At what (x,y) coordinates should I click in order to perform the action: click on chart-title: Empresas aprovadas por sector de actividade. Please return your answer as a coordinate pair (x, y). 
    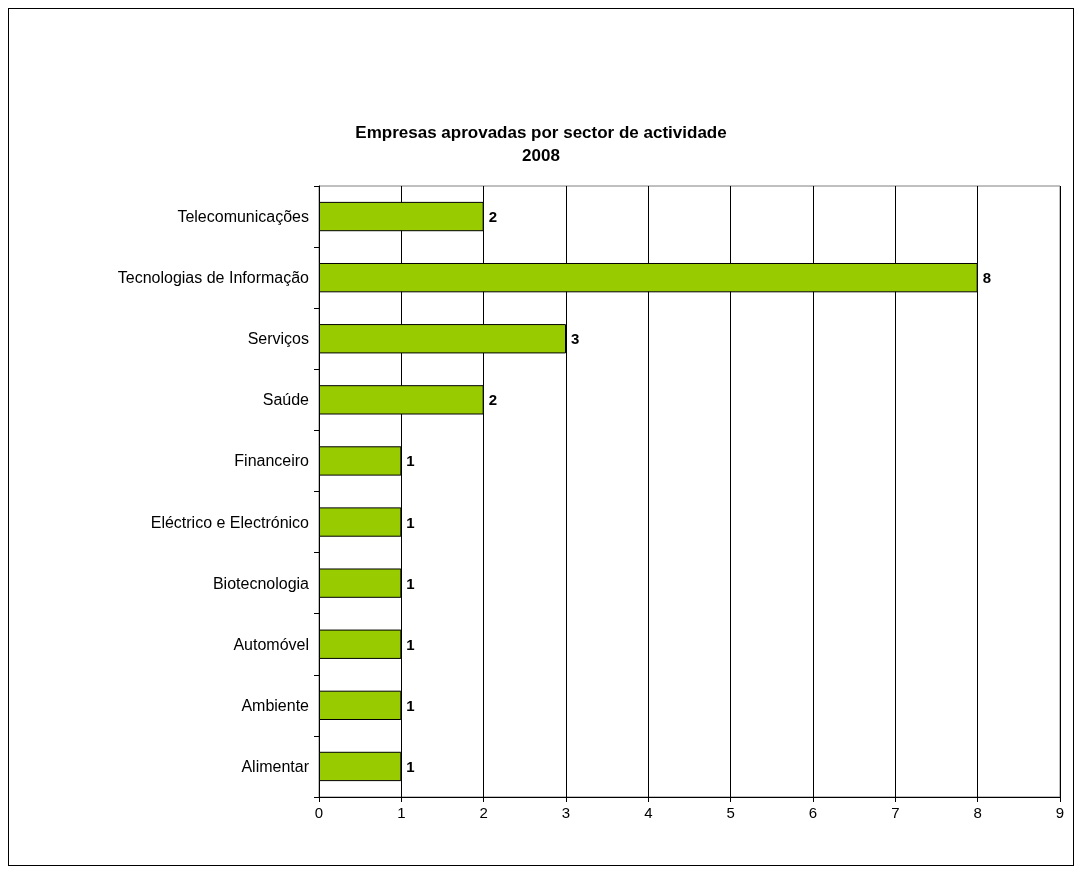
    Looking at the image, I should click on (541, 132).